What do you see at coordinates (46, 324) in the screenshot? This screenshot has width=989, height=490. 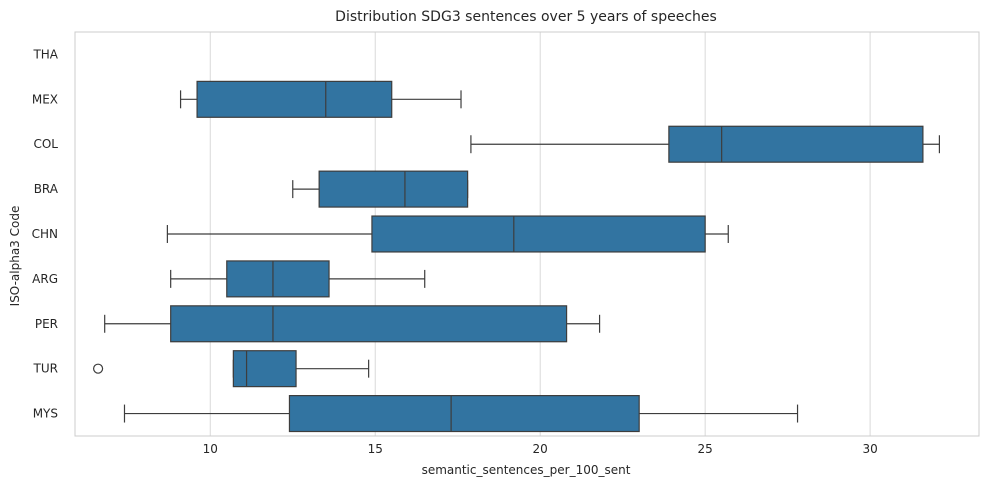 I see `y-tick-per: PER` at bounding box center [46, 324].